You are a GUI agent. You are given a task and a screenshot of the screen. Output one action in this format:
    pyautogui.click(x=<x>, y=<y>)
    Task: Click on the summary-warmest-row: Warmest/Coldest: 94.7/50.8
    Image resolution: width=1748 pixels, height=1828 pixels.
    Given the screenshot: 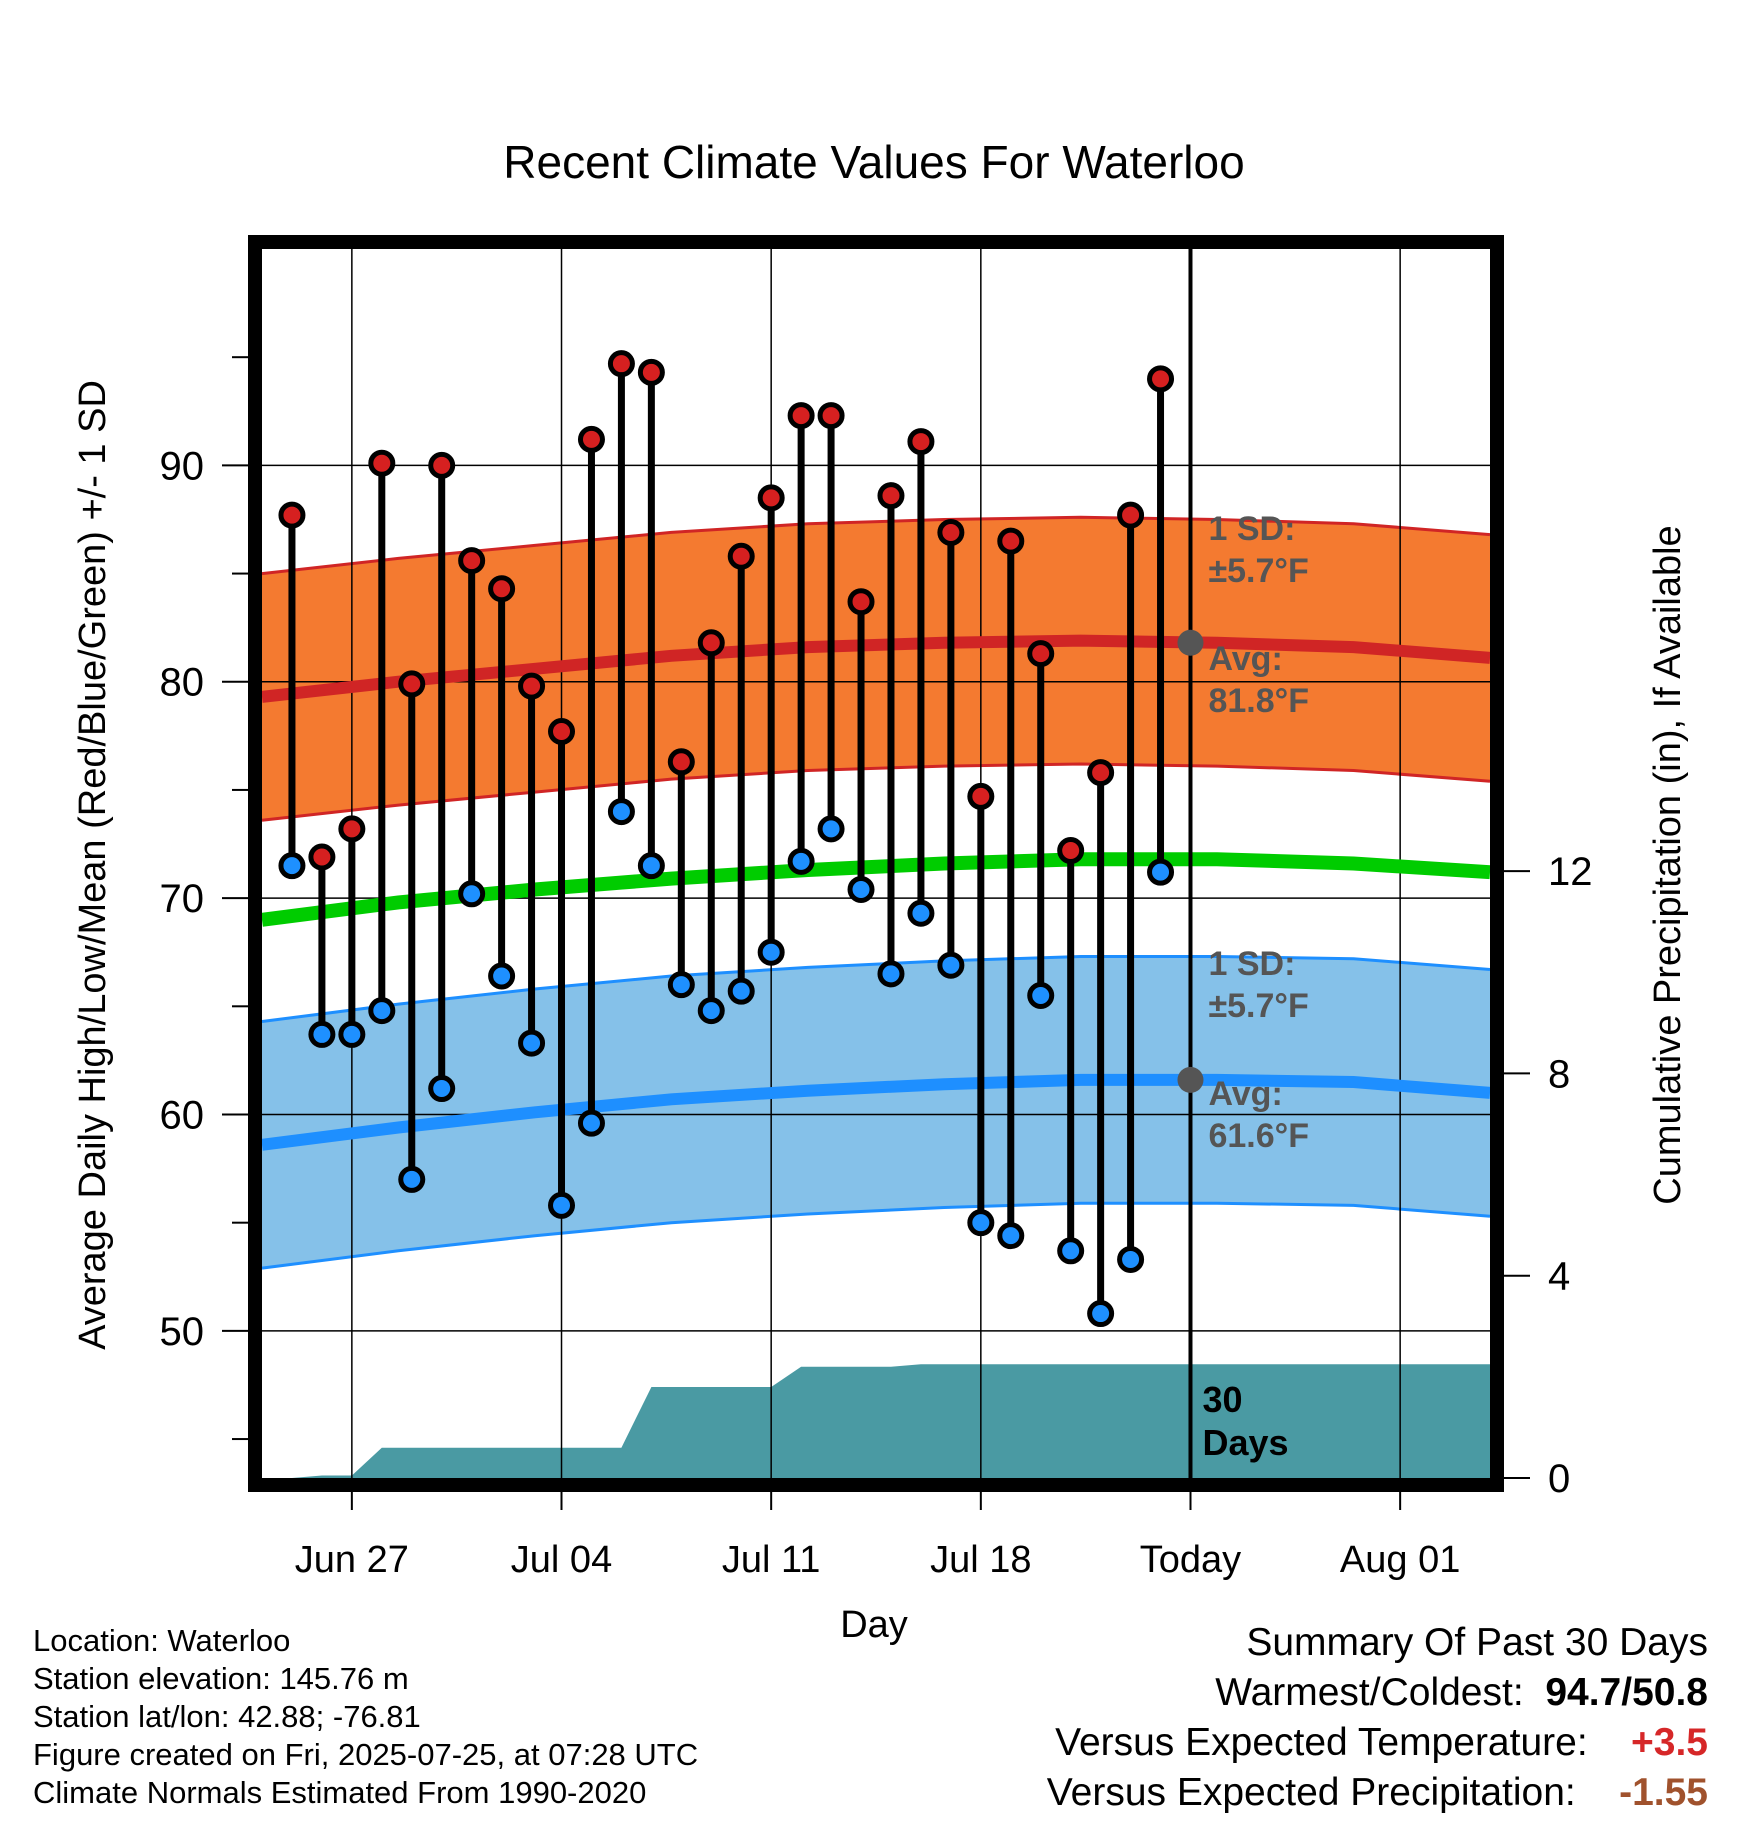 What is the action you would take?
    pyautogui.click(x=1377, y=1693)
    